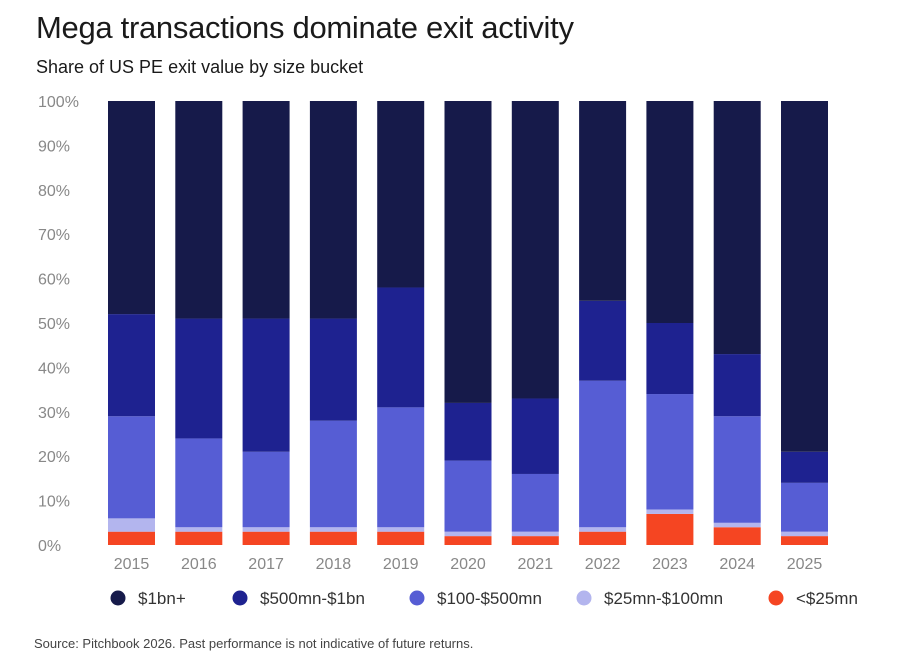  I want to click on y-tick-label: 80%, so click(54, 191).